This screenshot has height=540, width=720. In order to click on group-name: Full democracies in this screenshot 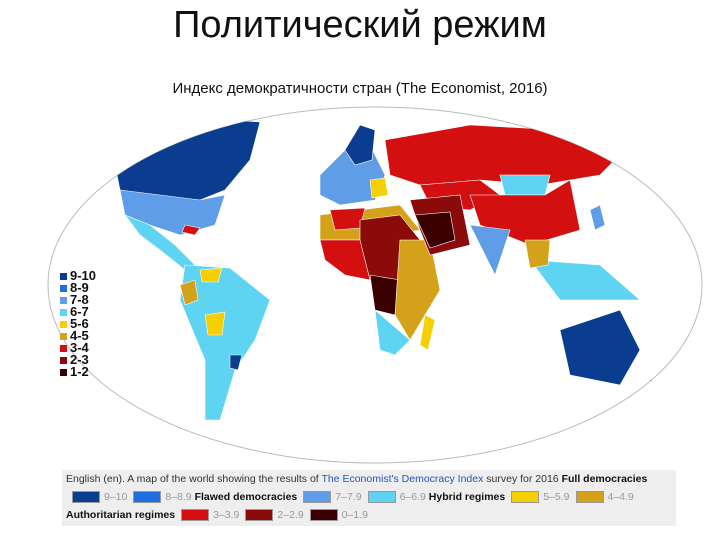, I will do `click(604, 479)`.